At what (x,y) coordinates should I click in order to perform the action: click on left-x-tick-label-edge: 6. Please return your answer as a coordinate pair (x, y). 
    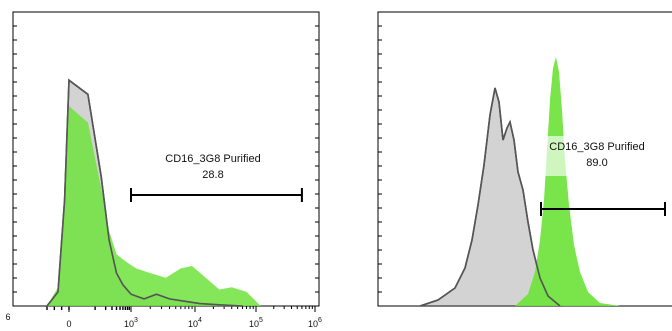
    Looking at the image, I should click on (7, 317).